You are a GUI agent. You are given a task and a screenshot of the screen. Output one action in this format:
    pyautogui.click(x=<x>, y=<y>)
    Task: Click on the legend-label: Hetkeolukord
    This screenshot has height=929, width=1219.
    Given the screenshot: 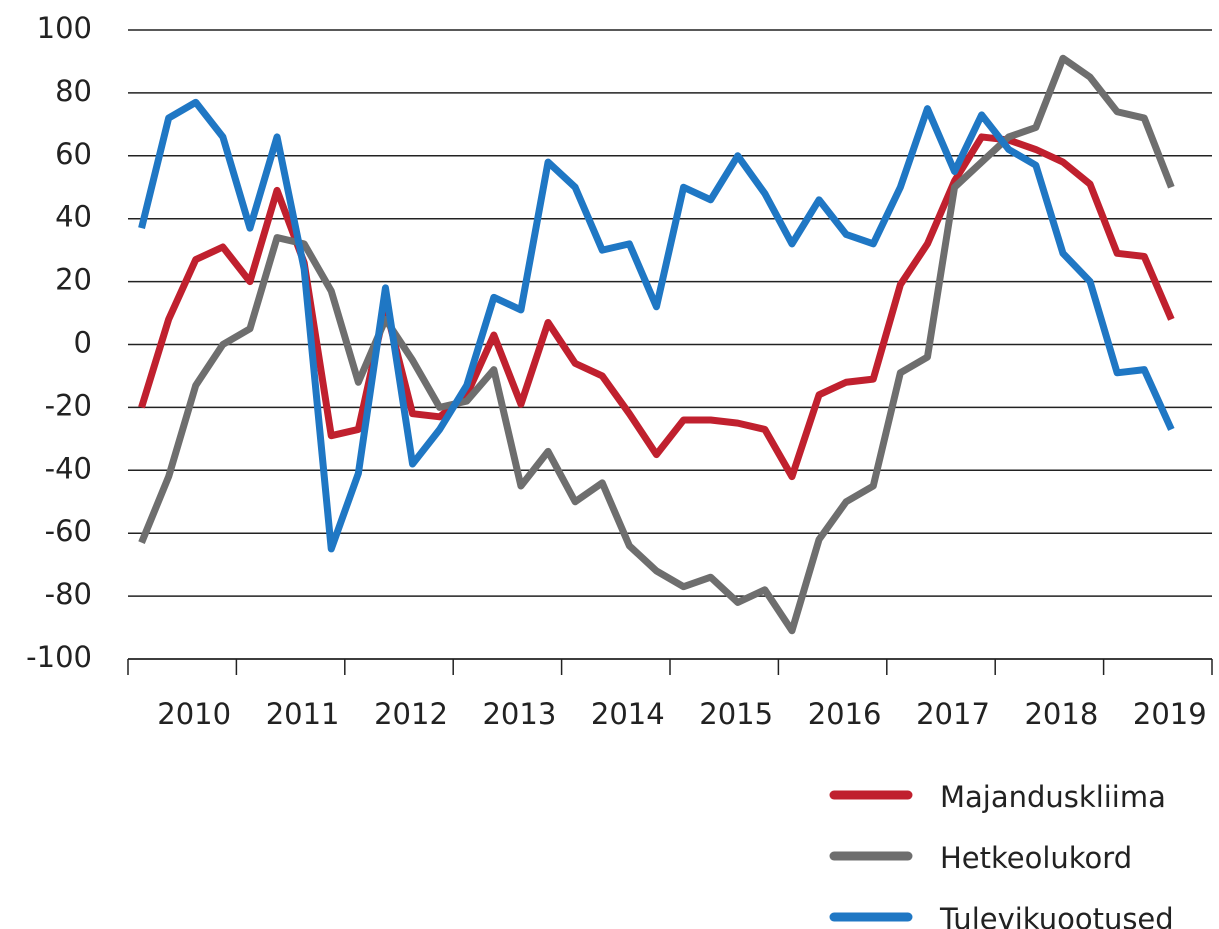 What is the action you would take?
    pyautogui.click(x=1036, y=858)
    